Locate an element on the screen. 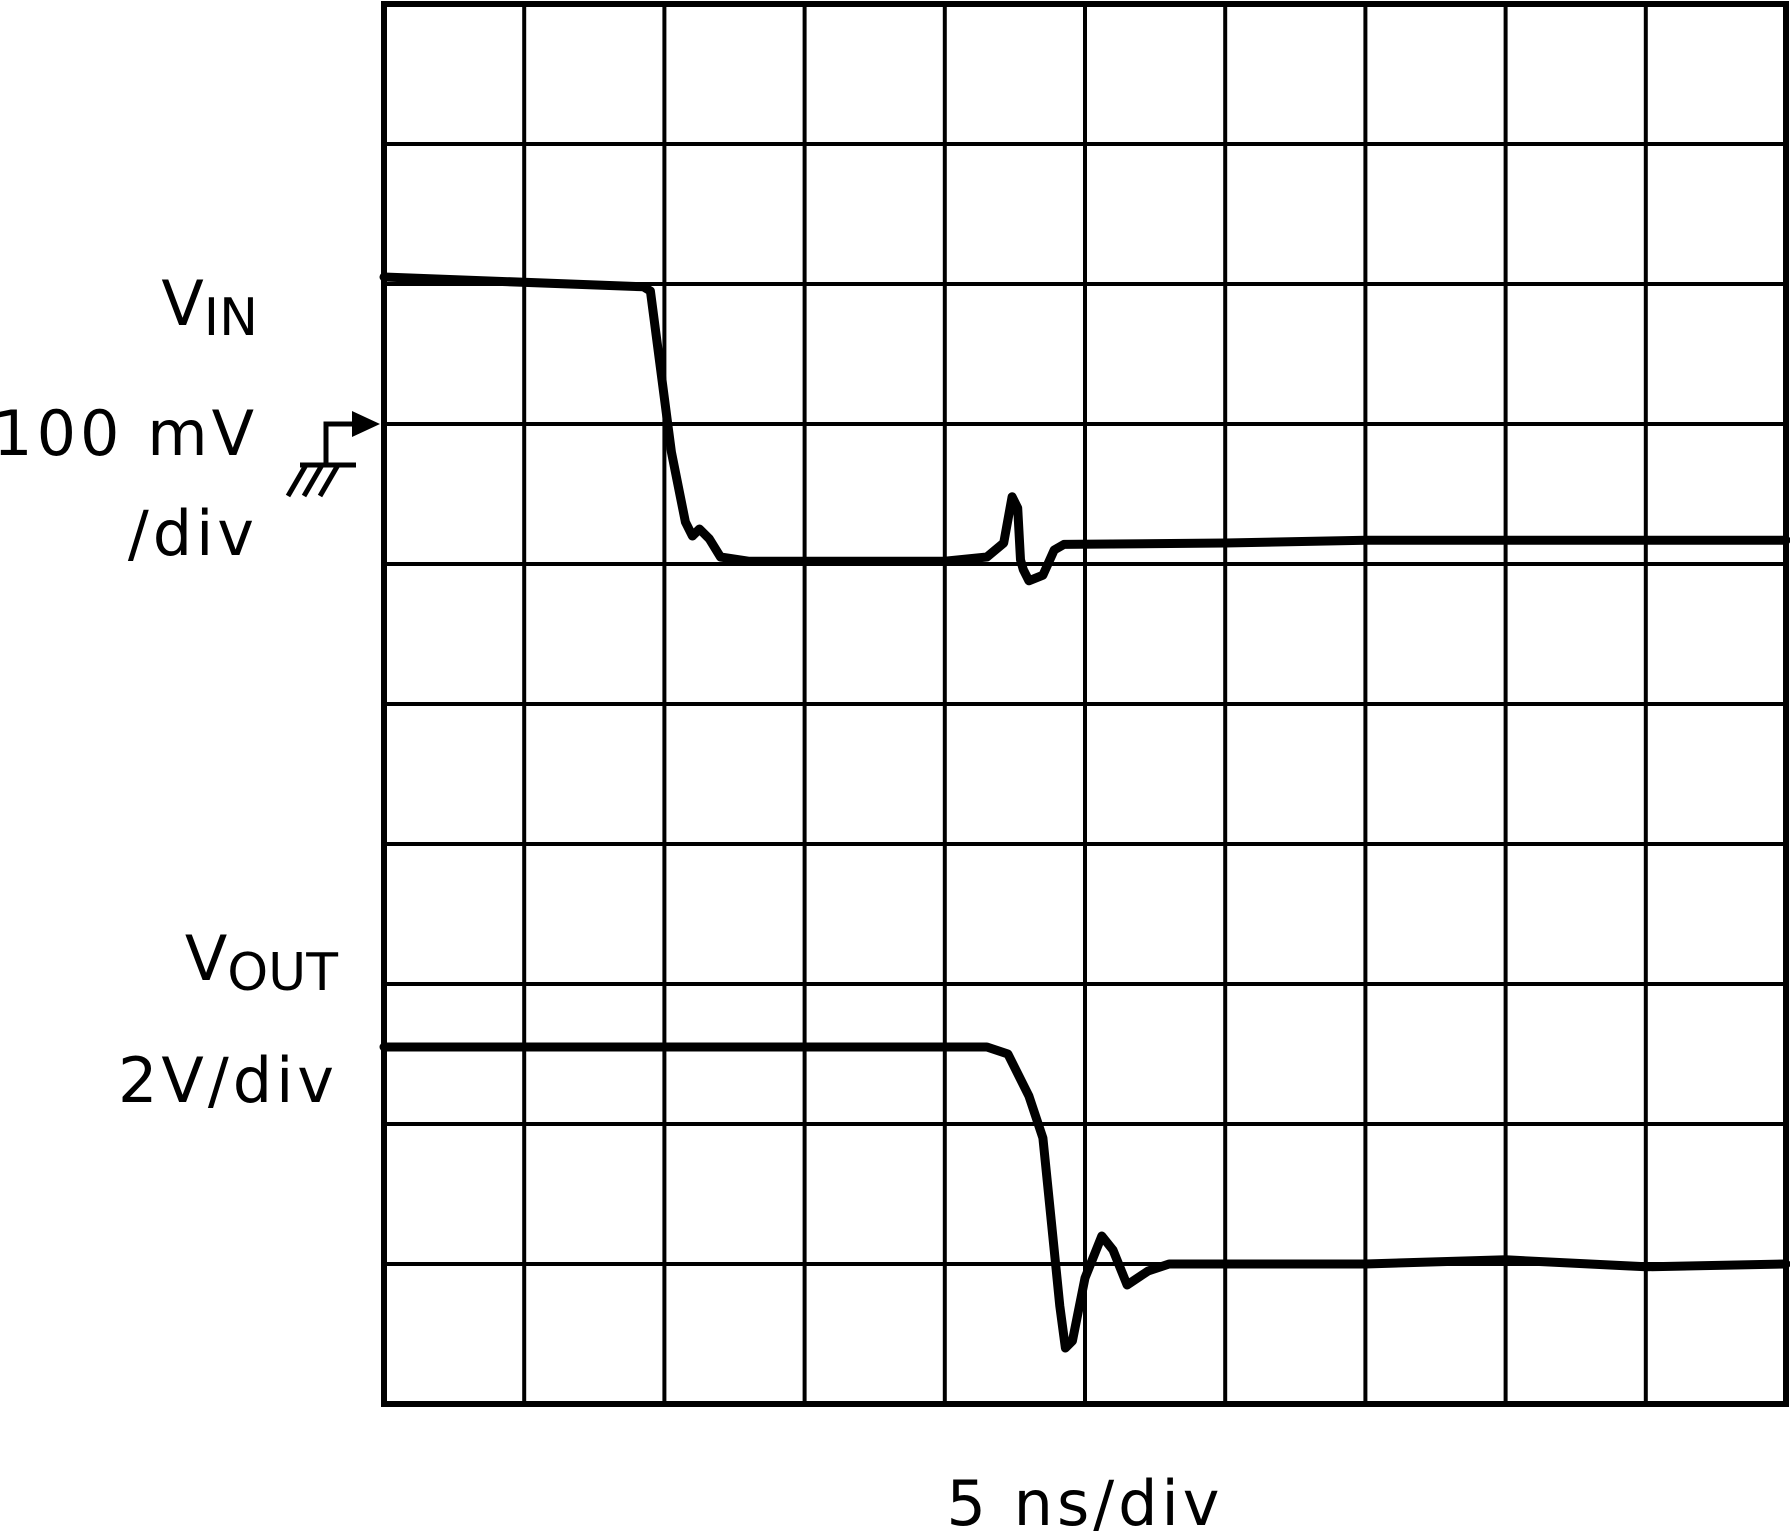 The height and width of the screenshot is (1540, 1790). vin-scale-label: 100 mV is located at coordinates (129, 433).